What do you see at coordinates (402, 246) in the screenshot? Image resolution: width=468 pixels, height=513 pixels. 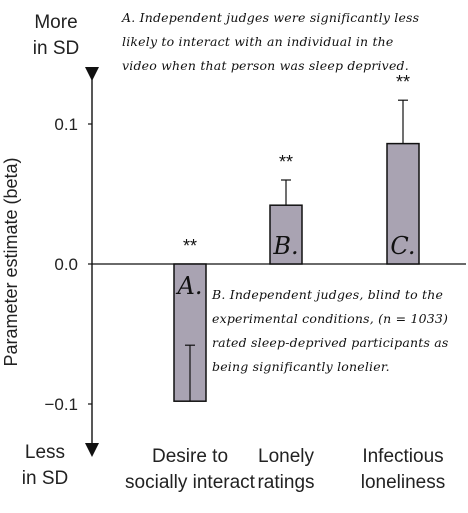 I see `bar-letter: C.` at bounding box center [402, 246].